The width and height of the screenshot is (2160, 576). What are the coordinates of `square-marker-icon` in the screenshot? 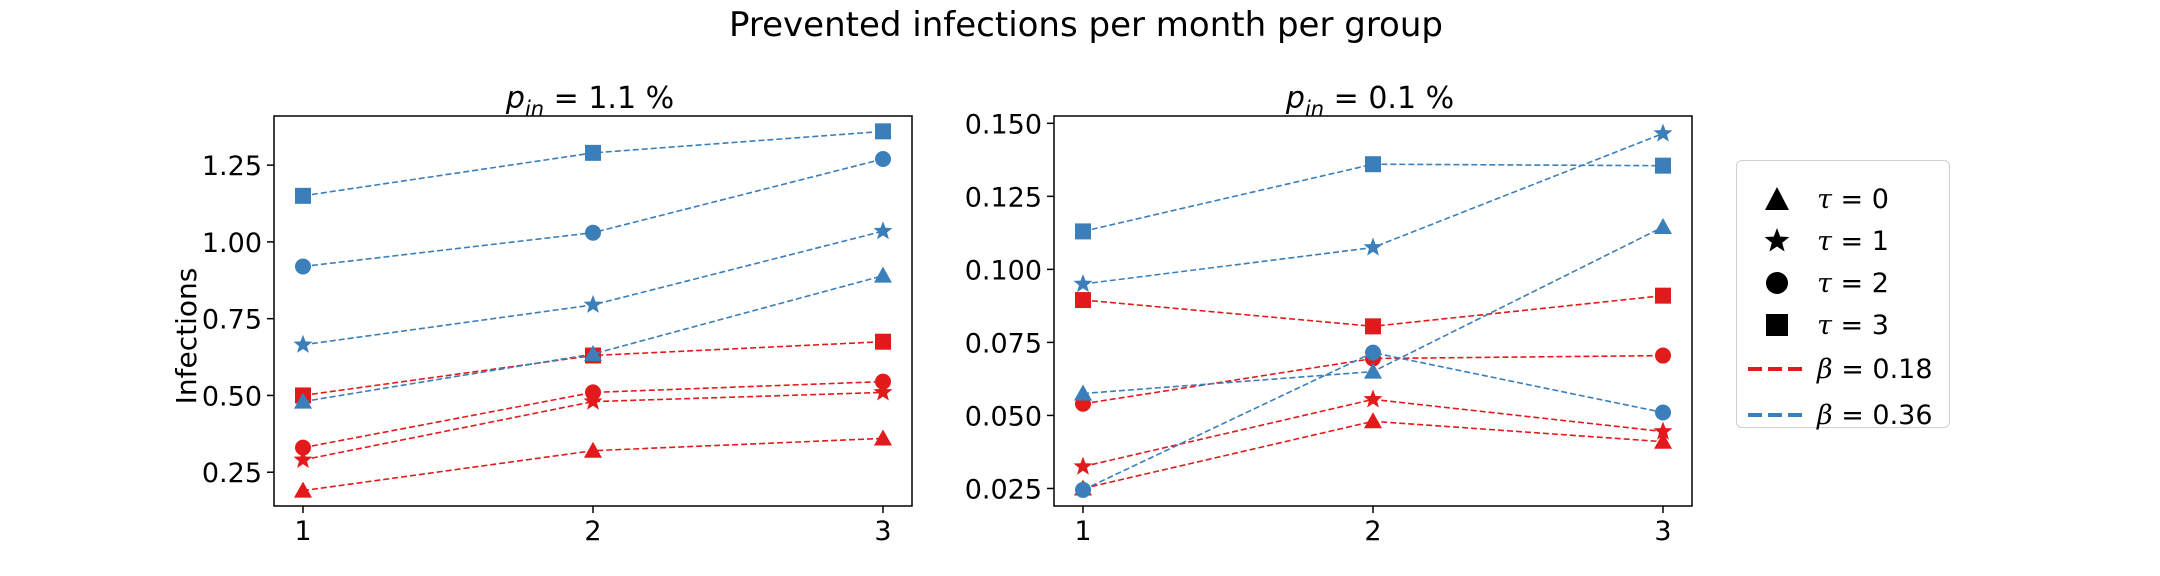 It's located at (1777, 325).